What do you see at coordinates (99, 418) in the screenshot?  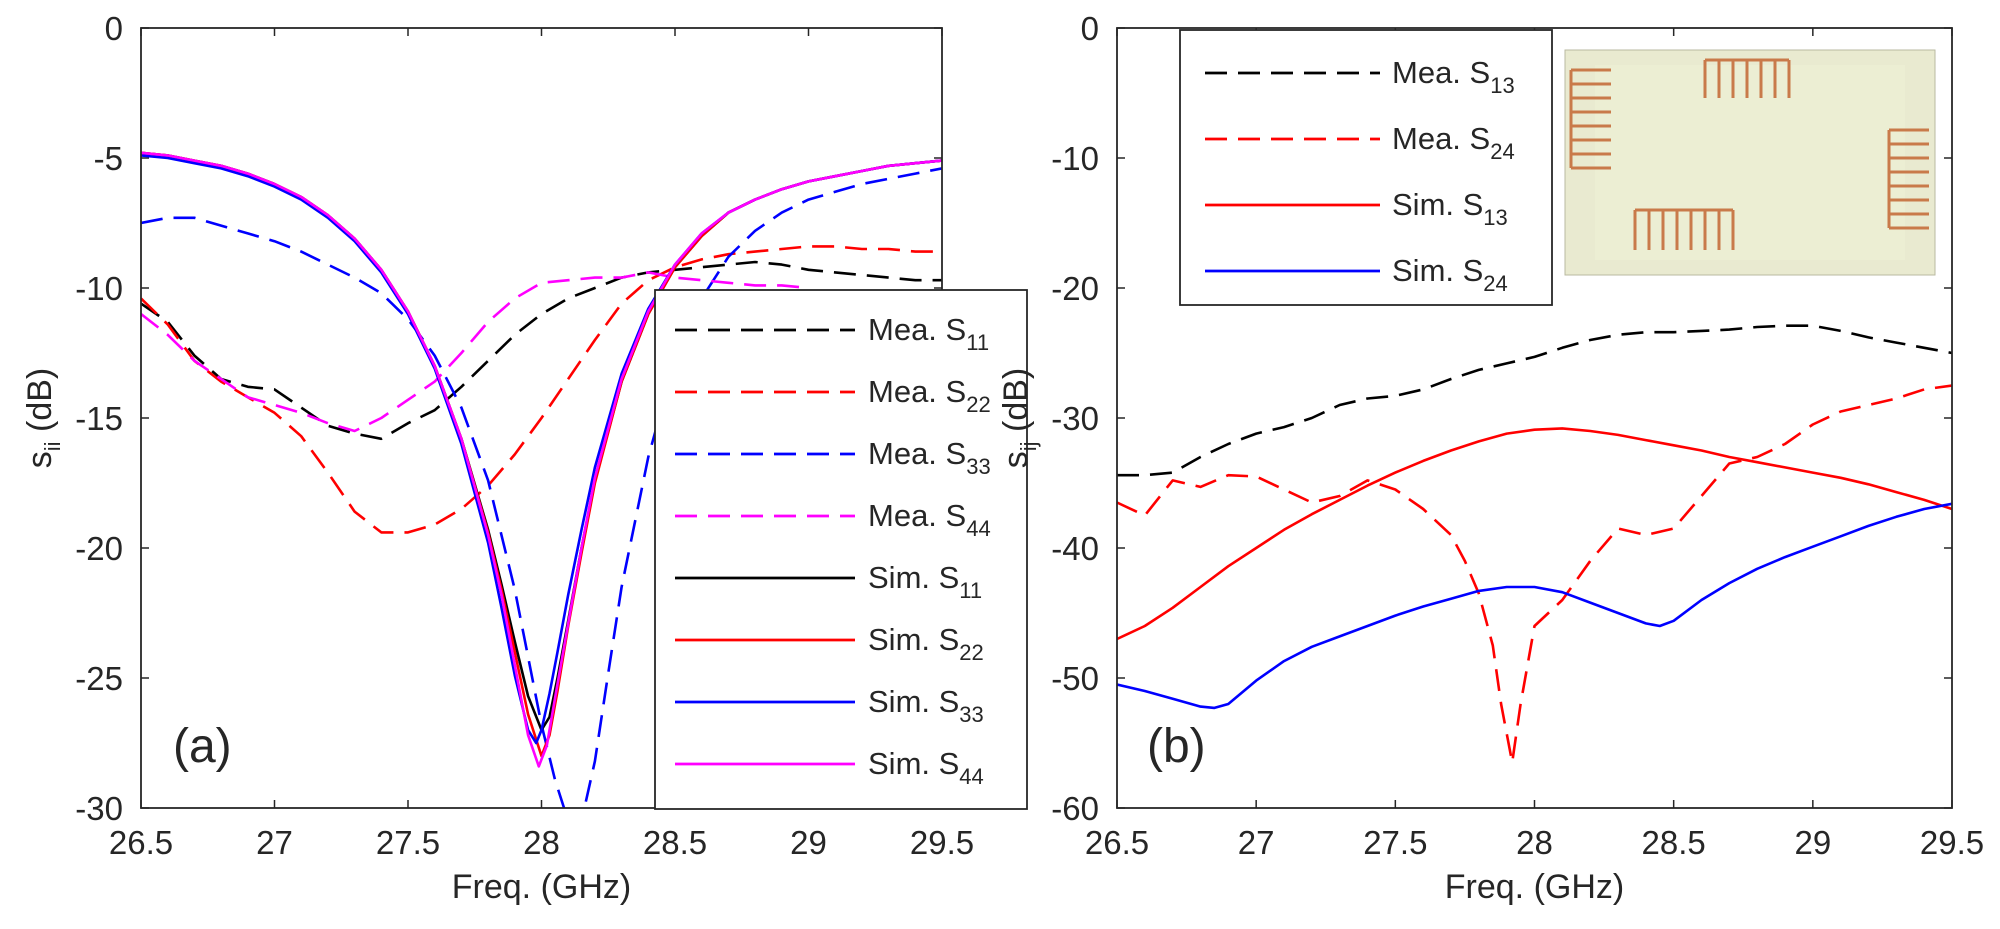 I see `y-tick-label: -15` at bounding box center [99, 418].